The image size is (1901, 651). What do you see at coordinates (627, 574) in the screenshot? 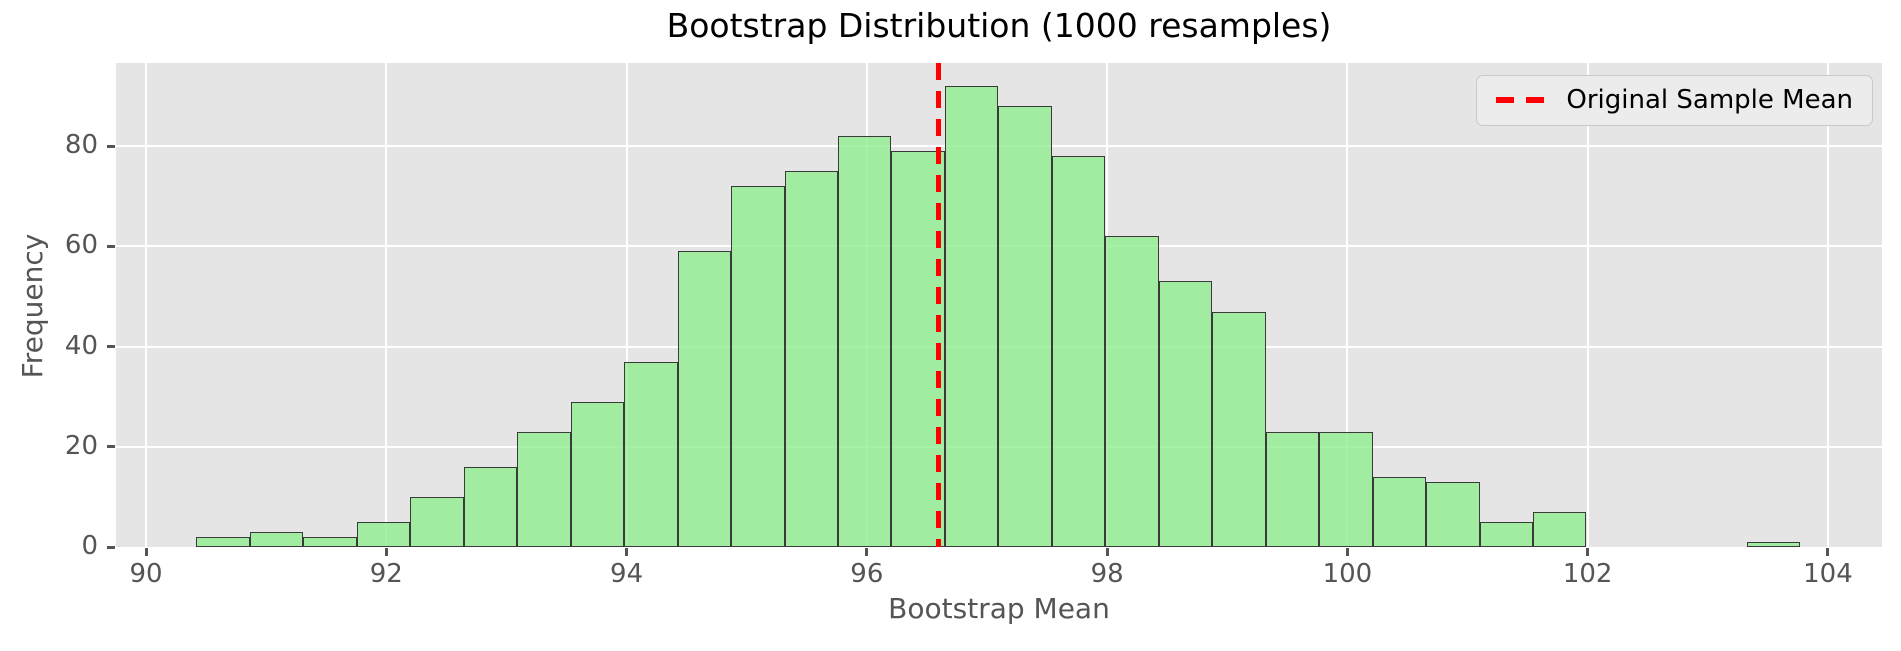
I see `x-tick-label-94: 94` at bounding box center [627, 574].